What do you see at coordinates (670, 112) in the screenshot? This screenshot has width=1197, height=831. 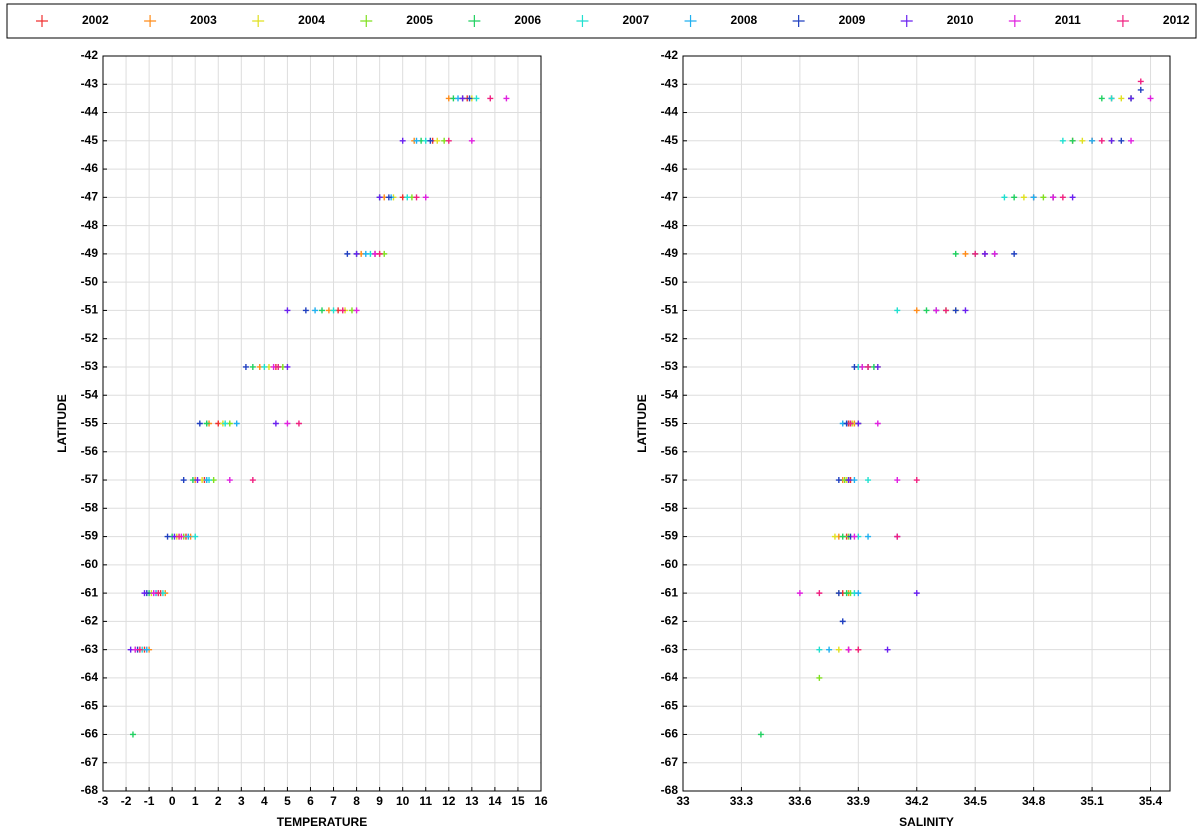 I see `y-tick-label: -44` at bounding box center [670, 112].